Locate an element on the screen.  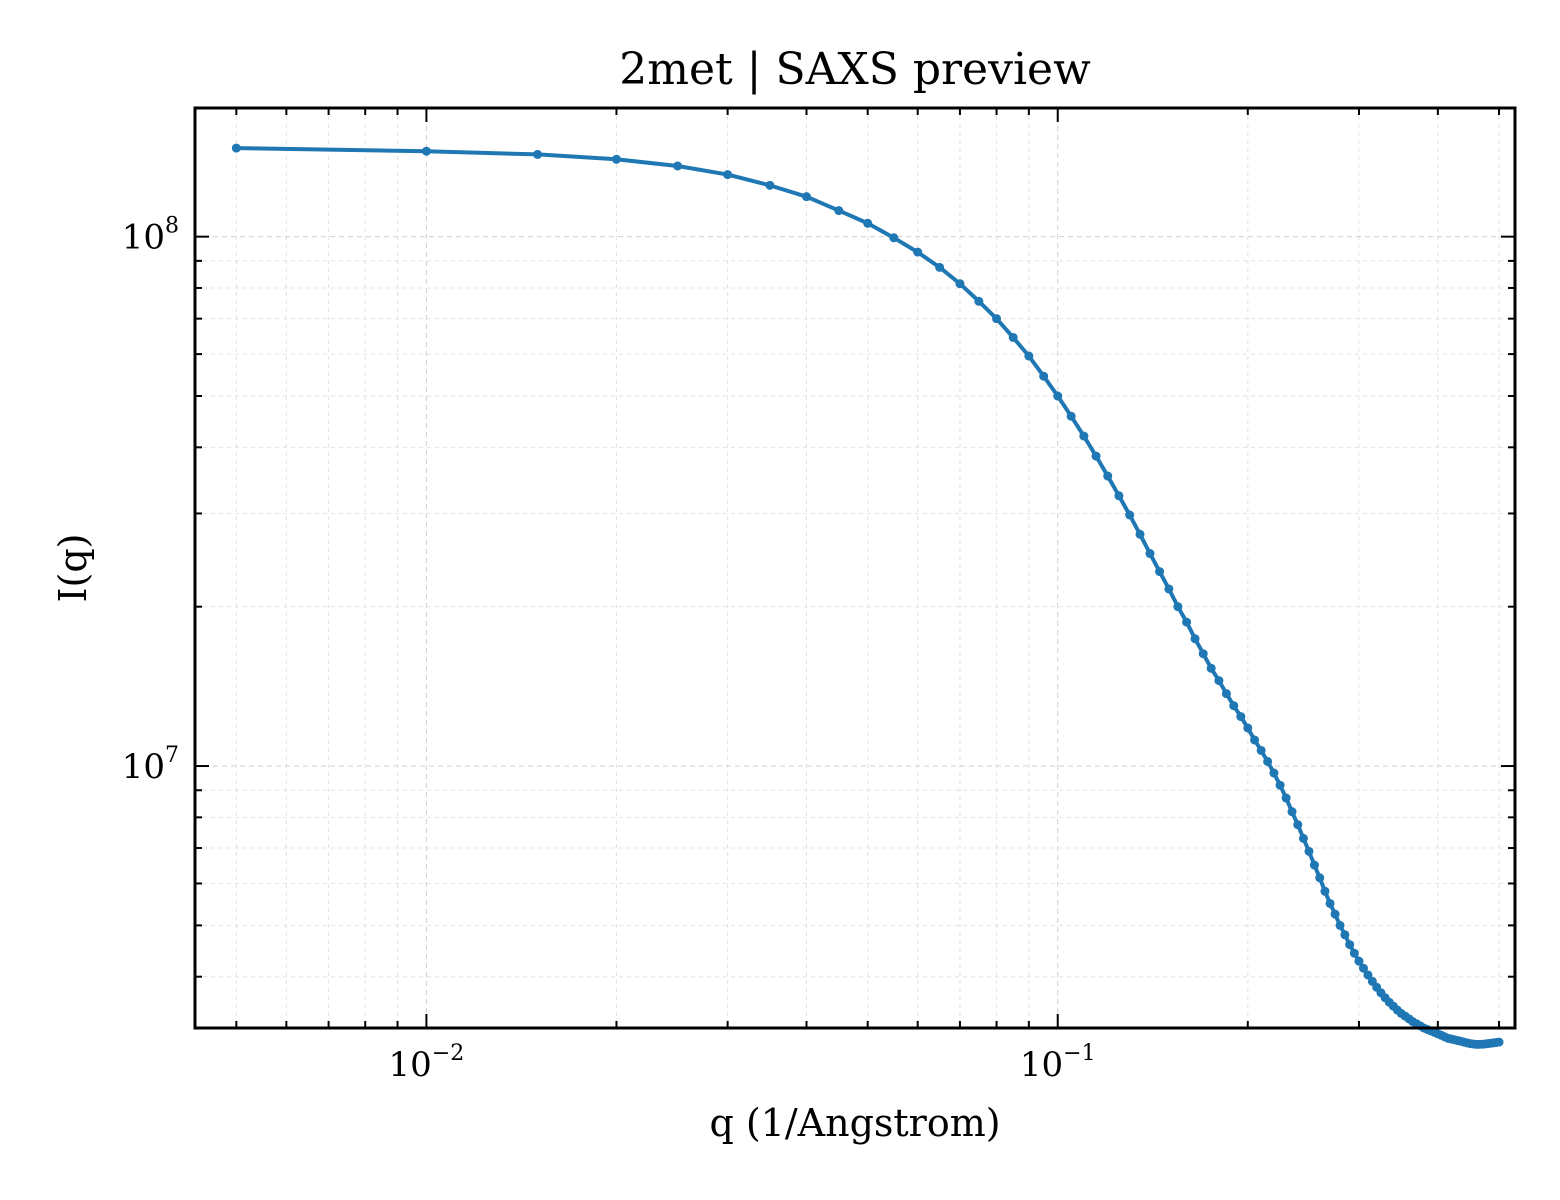
y-tick-label: 10⁷ is located at coordinates (150, 765).